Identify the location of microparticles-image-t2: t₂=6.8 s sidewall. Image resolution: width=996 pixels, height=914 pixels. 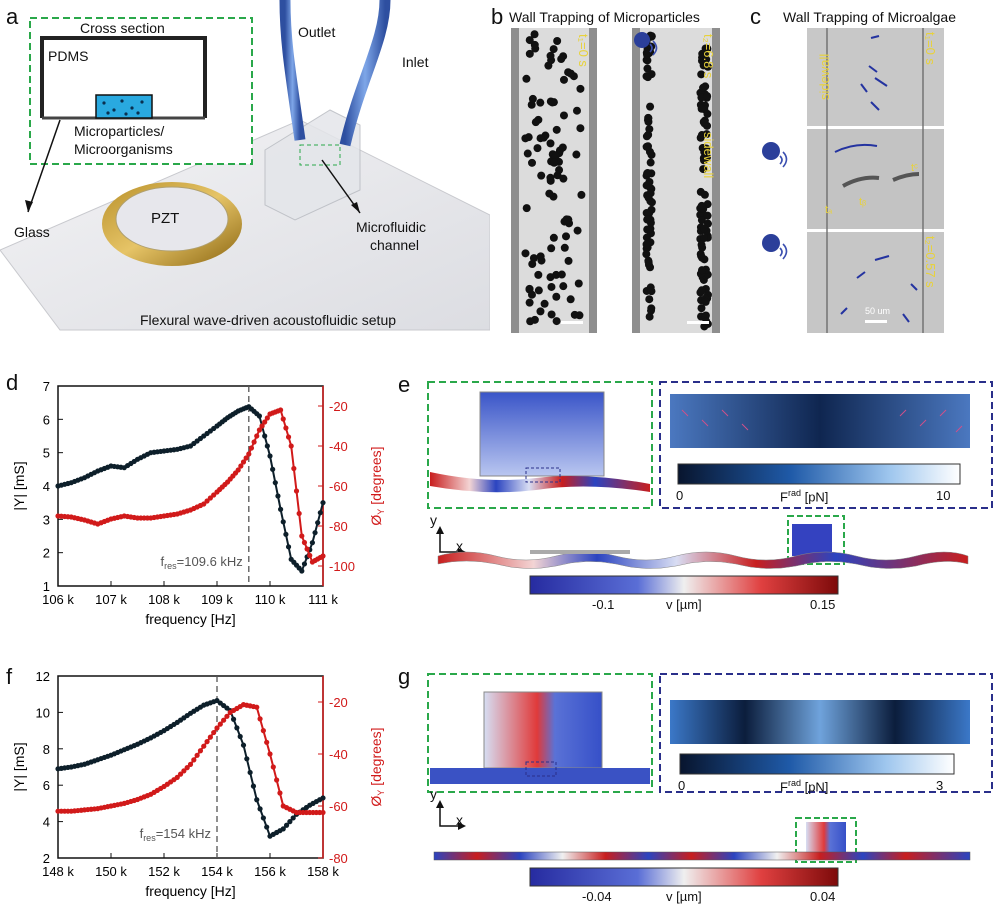
(676, 180).